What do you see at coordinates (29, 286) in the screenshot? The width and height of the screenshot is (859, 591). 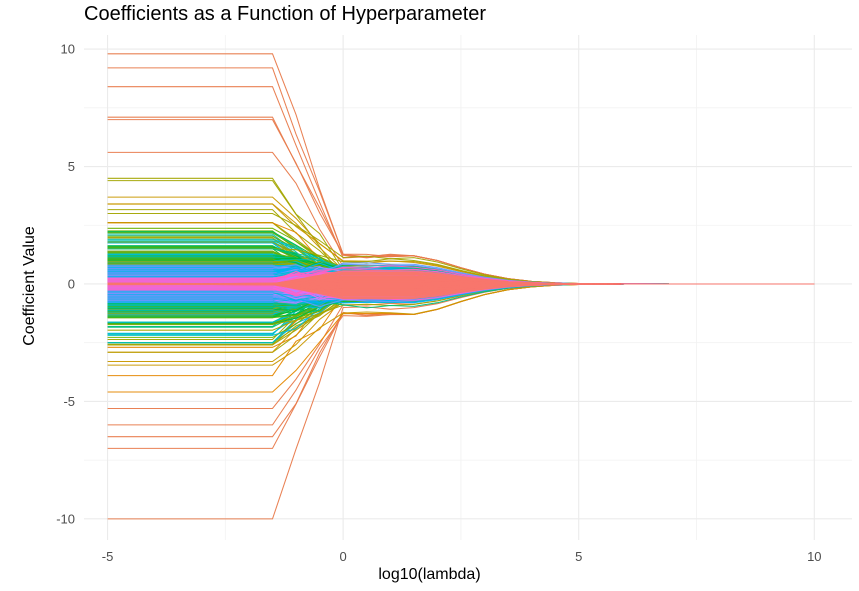 I see `y-axis-label: Coefficient Value` at bounding box center [29, 286].